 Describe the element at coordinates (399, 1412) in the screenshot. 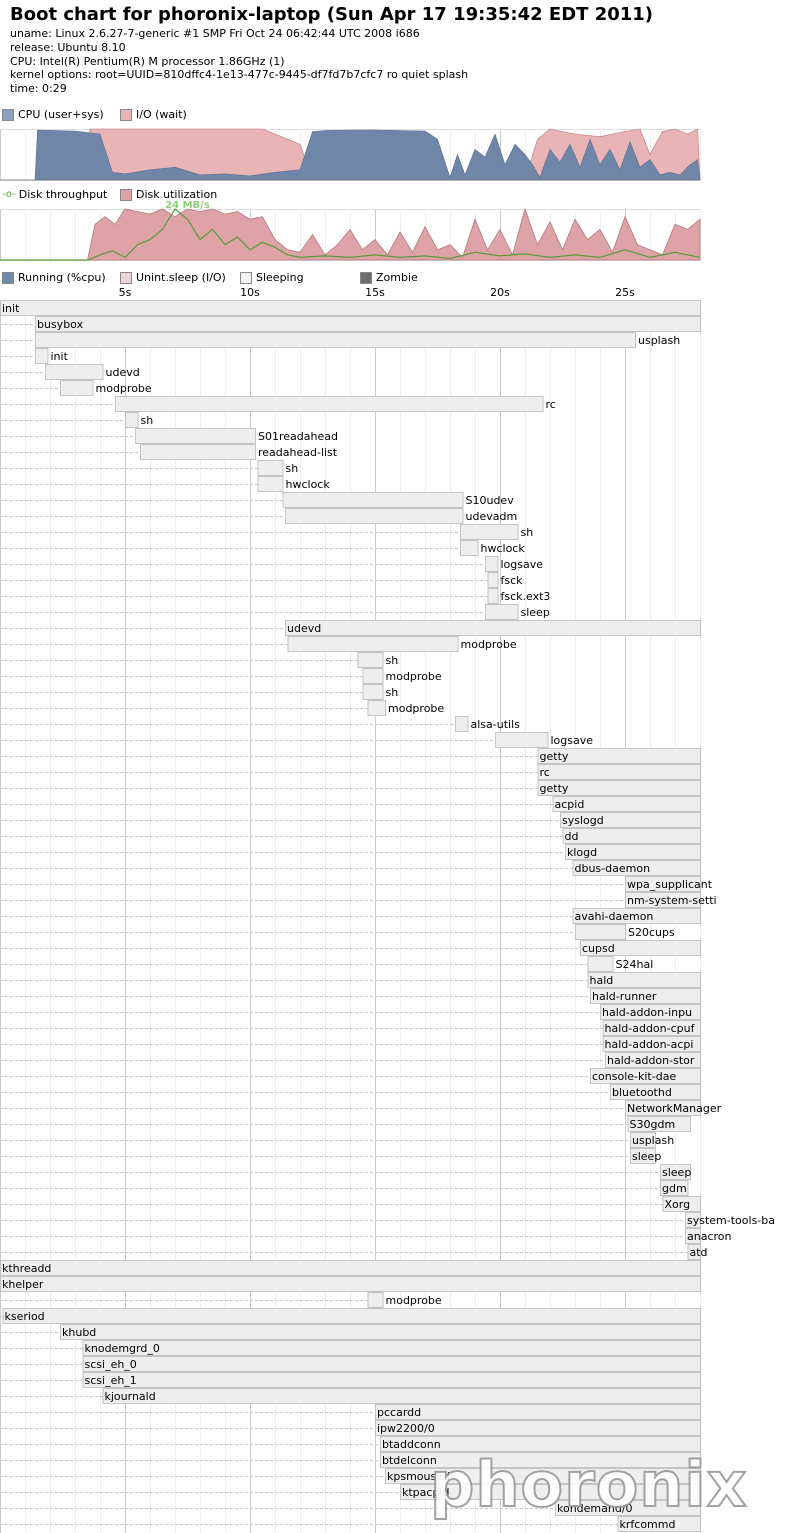

I see `process-label: pccardd` at that location.